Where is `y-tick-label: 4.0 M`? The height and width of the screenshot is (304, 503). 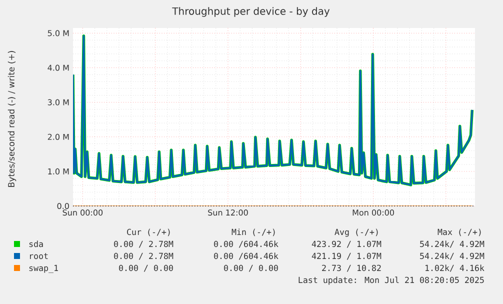 y-tick-label: 4.0 M is located at coordinates (58, 67).